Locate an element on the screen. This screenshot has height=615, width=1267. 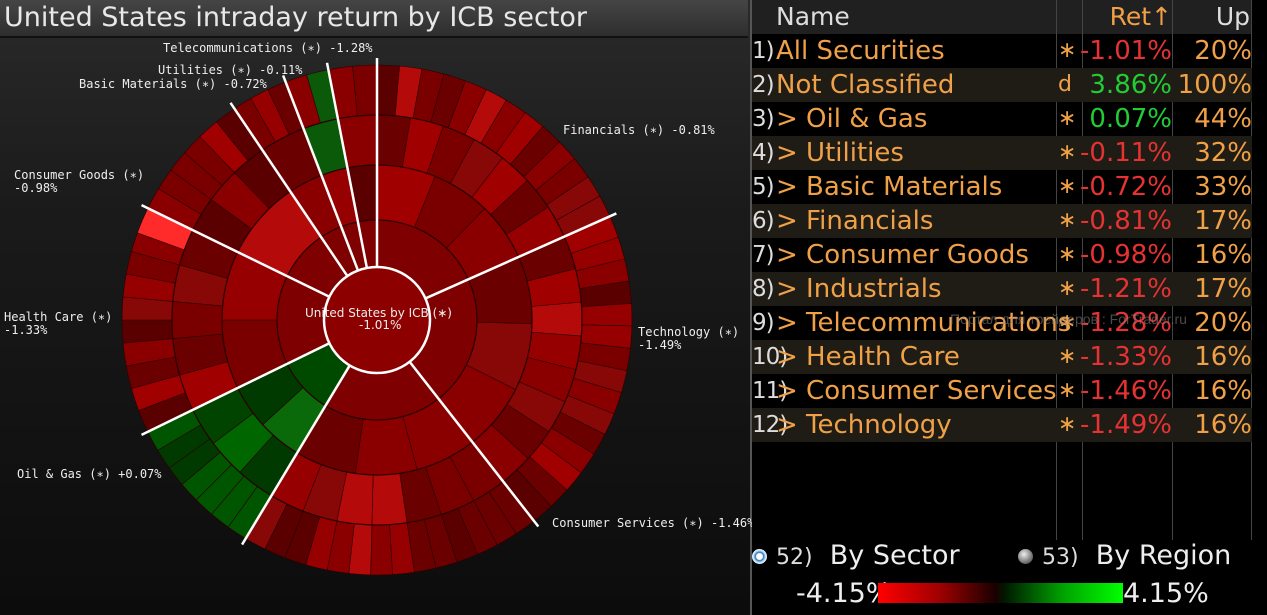
row-name: > Oil & Gas is located at coordinates (852, 119).